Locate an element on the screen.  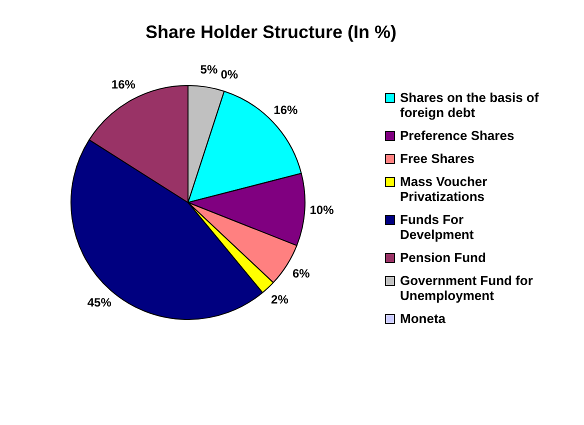
text: 0% is located at coordinates (229, 74).